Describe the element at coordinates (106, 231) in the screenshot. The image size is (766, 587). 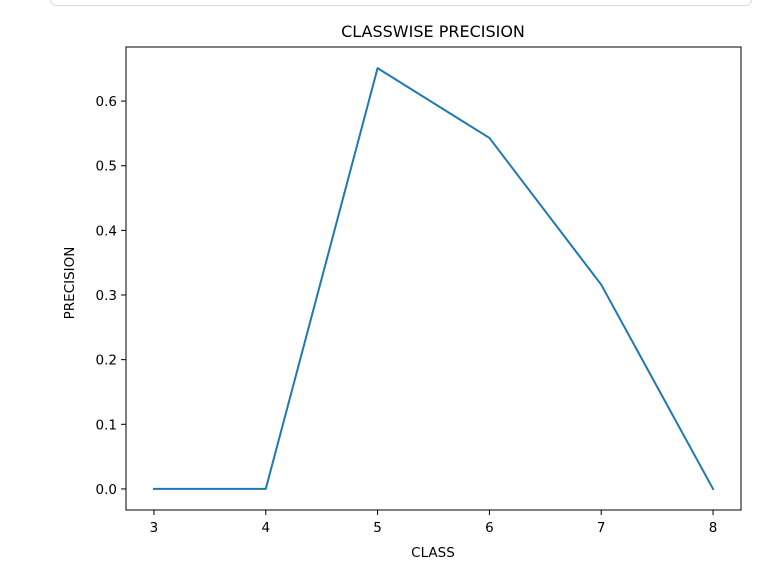
I see `y-tick-label: 0.4` at that location.